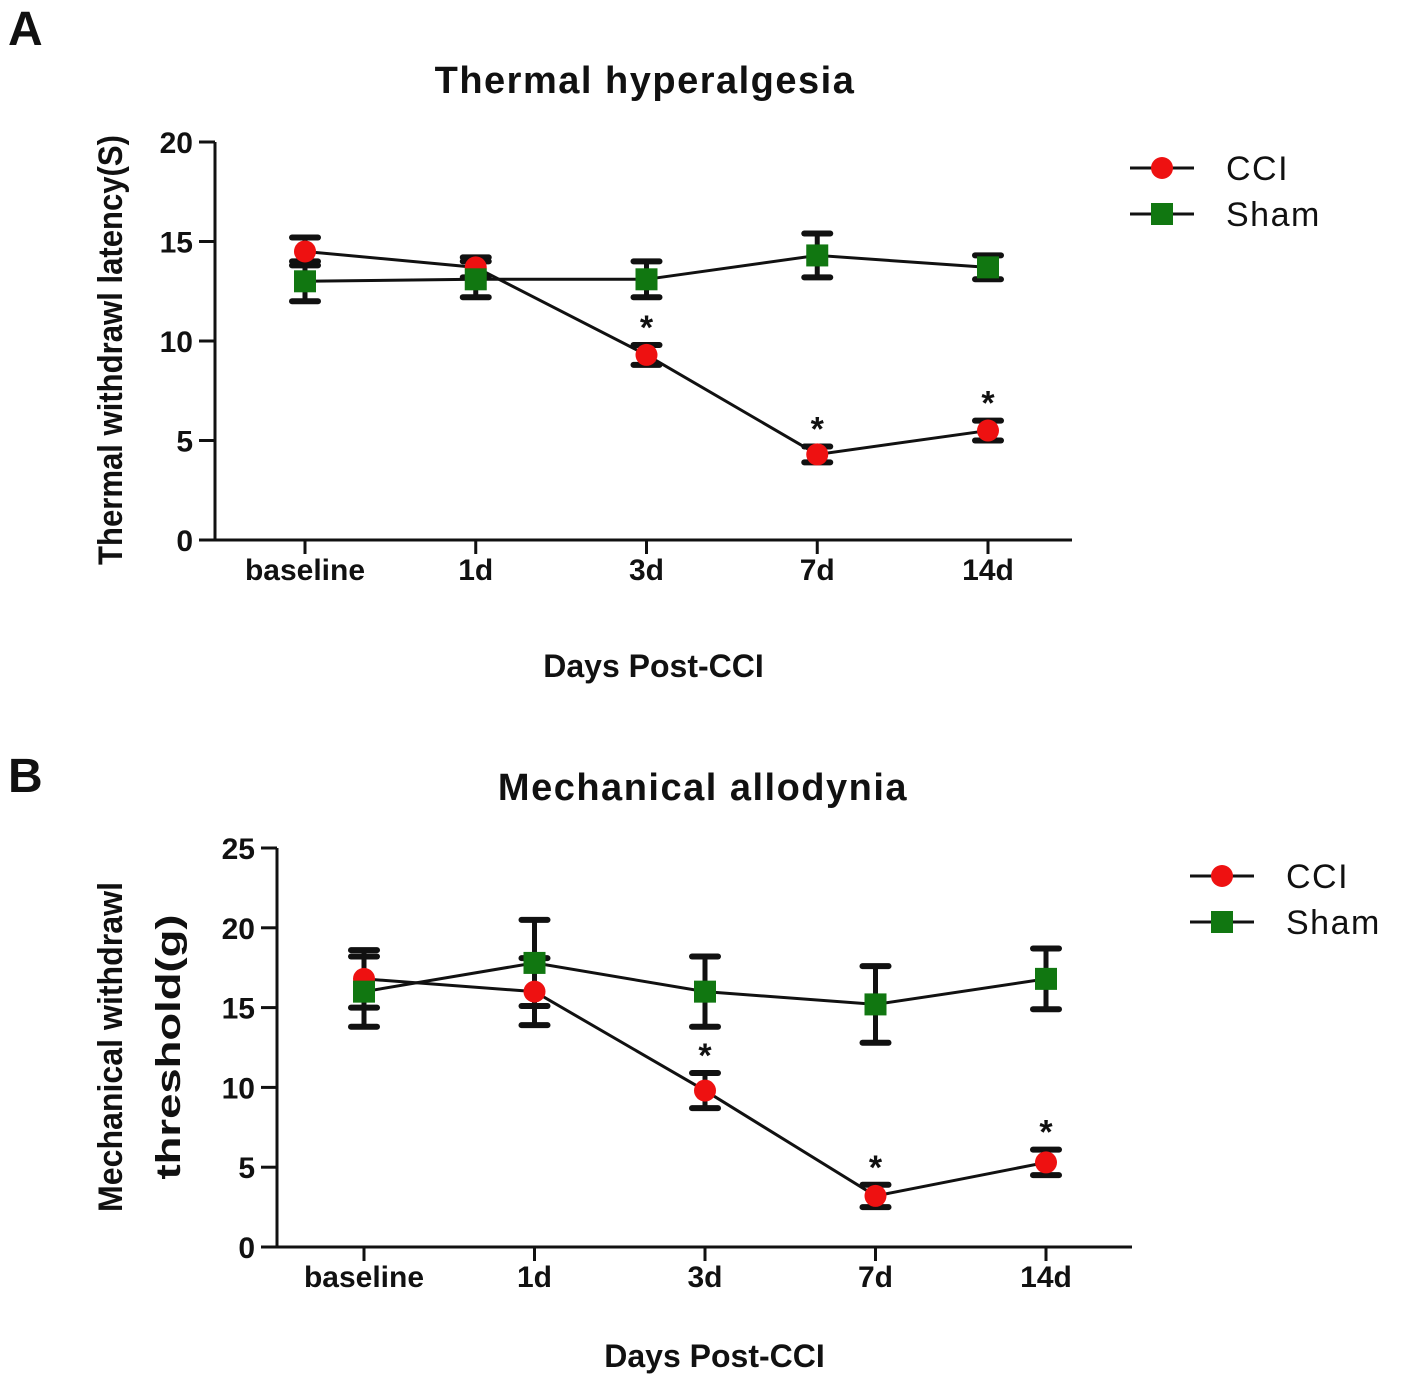 The image size is (1418, 1387). I want to click on panel-letter: A, so click(25, 29).